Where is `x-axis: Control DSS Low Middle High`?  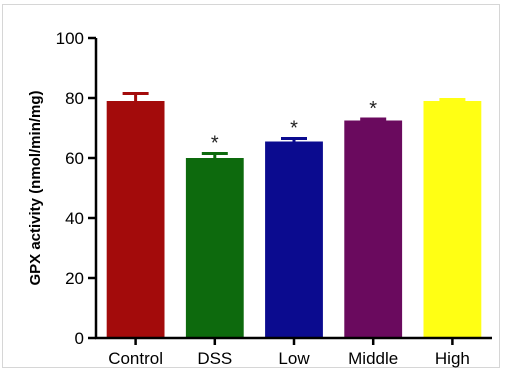
x-axis: Control DSS Low Middle High is located at coordinates (293, 352).